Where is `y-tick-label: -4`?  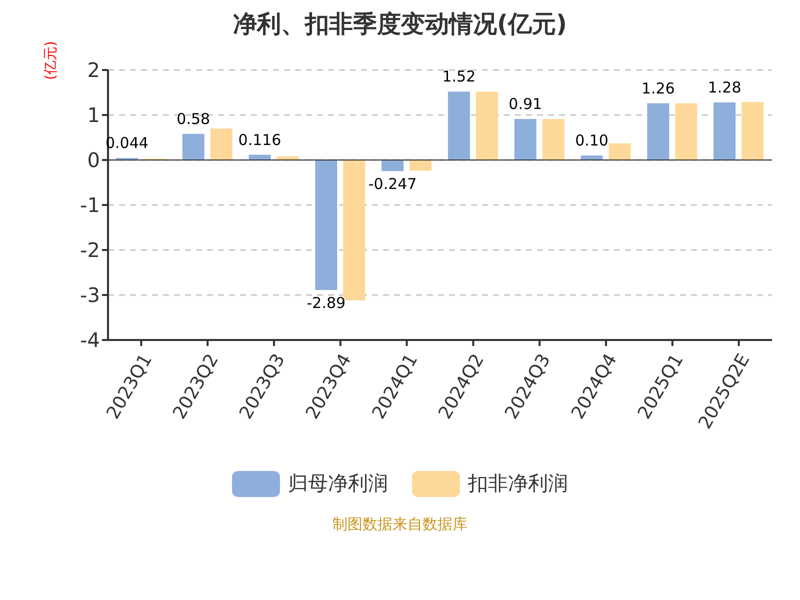
y-tick-label: -4 is located at coordinates (90, 340).